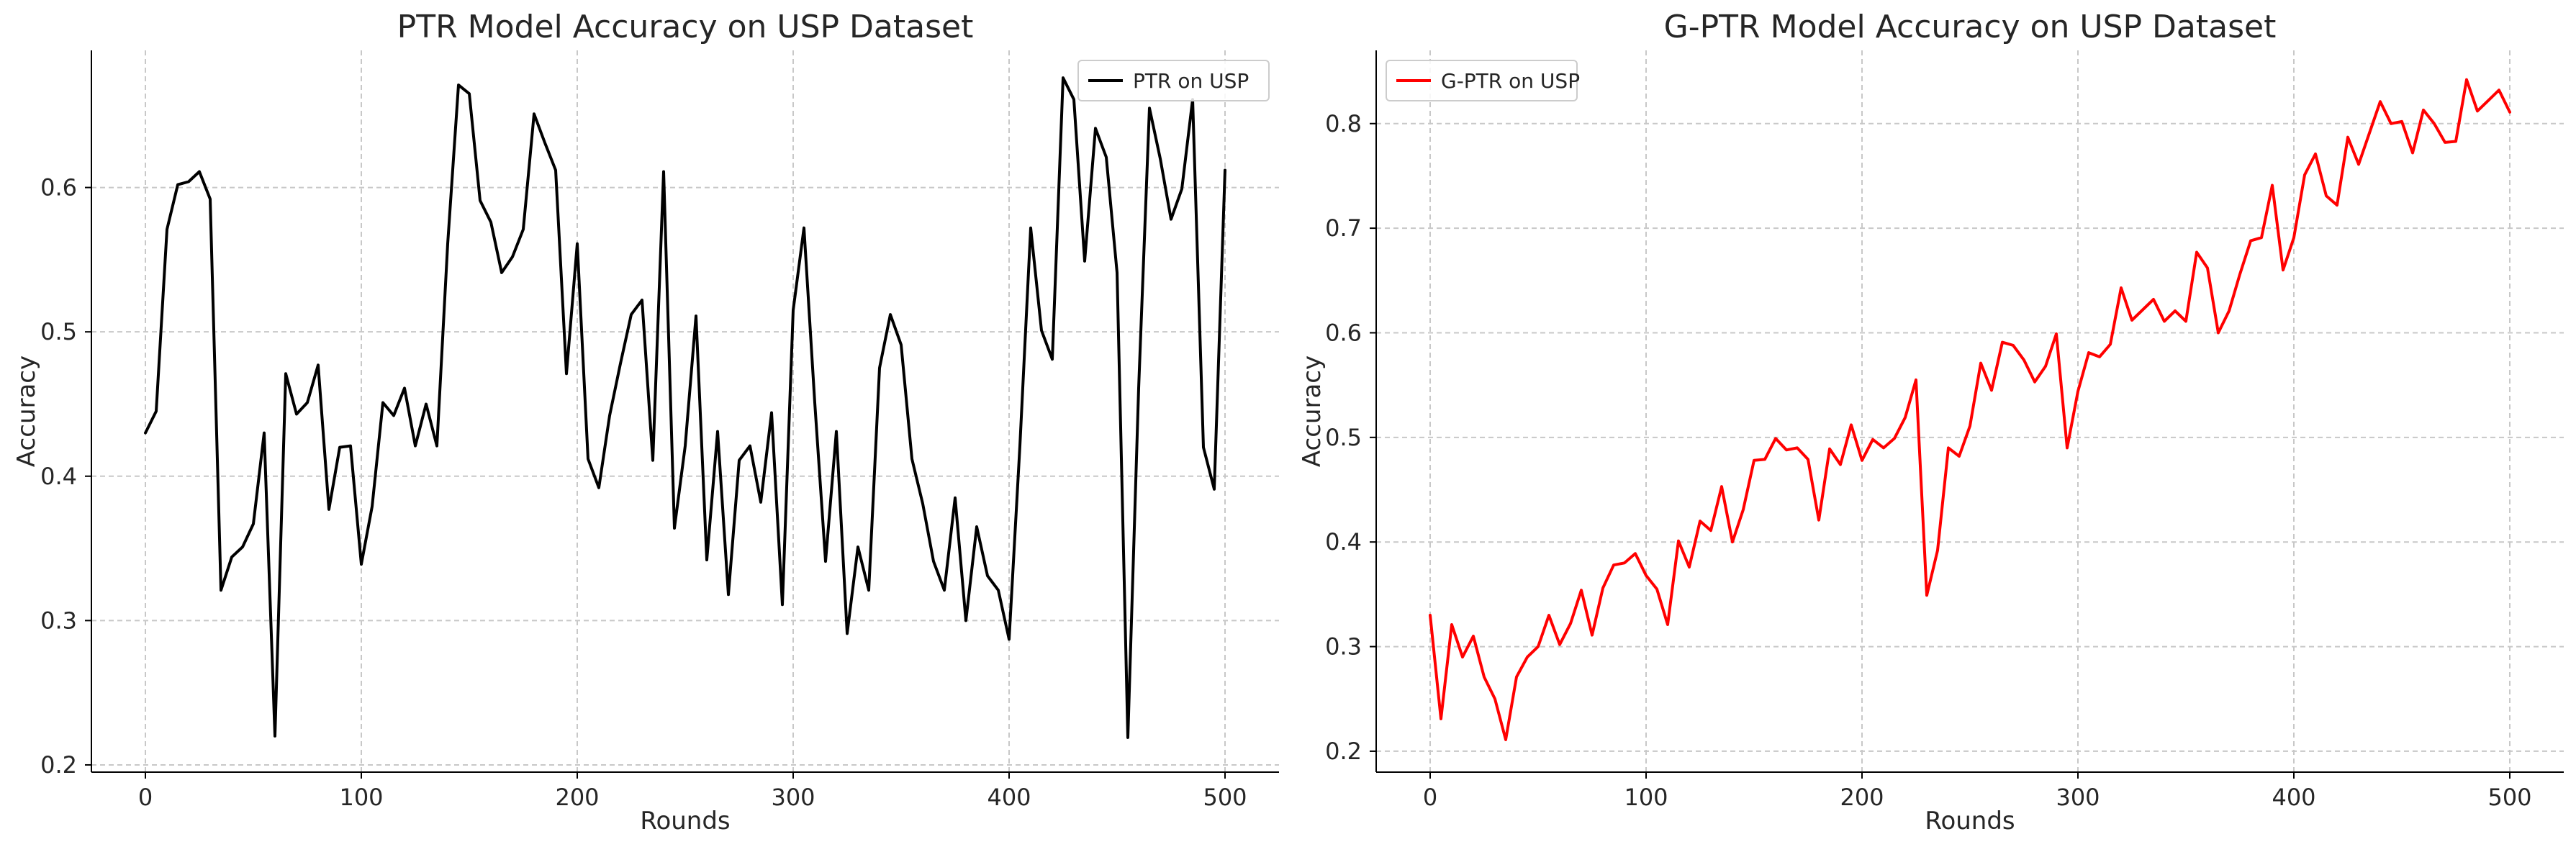 This screenshot has width=2576, height=852. Describe the element at coordinates (1971, 27) in the screenshot. I see `chart-title: G-PTR Model Accuracy on USP Dataset` at that location.